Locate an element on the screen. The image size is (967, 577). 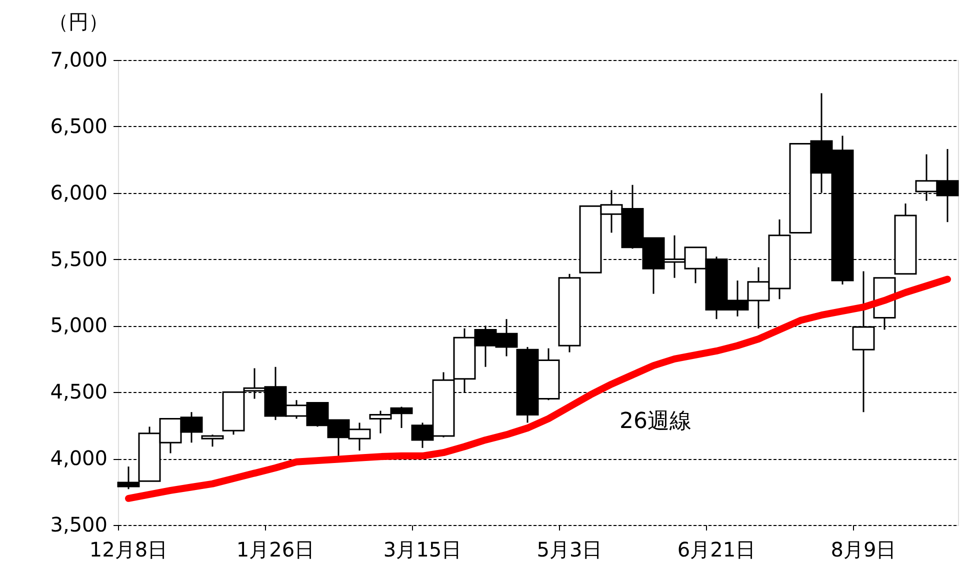
y-tick-label: 5,000 is located at coordinates (79, 325).